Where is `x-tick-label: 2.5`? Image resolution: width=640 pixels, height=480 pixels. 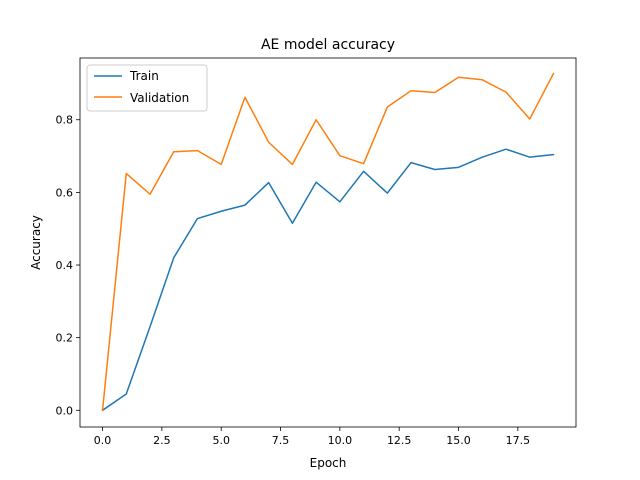
x-tick-label: 2.5 is located at coordinates (162, 440).